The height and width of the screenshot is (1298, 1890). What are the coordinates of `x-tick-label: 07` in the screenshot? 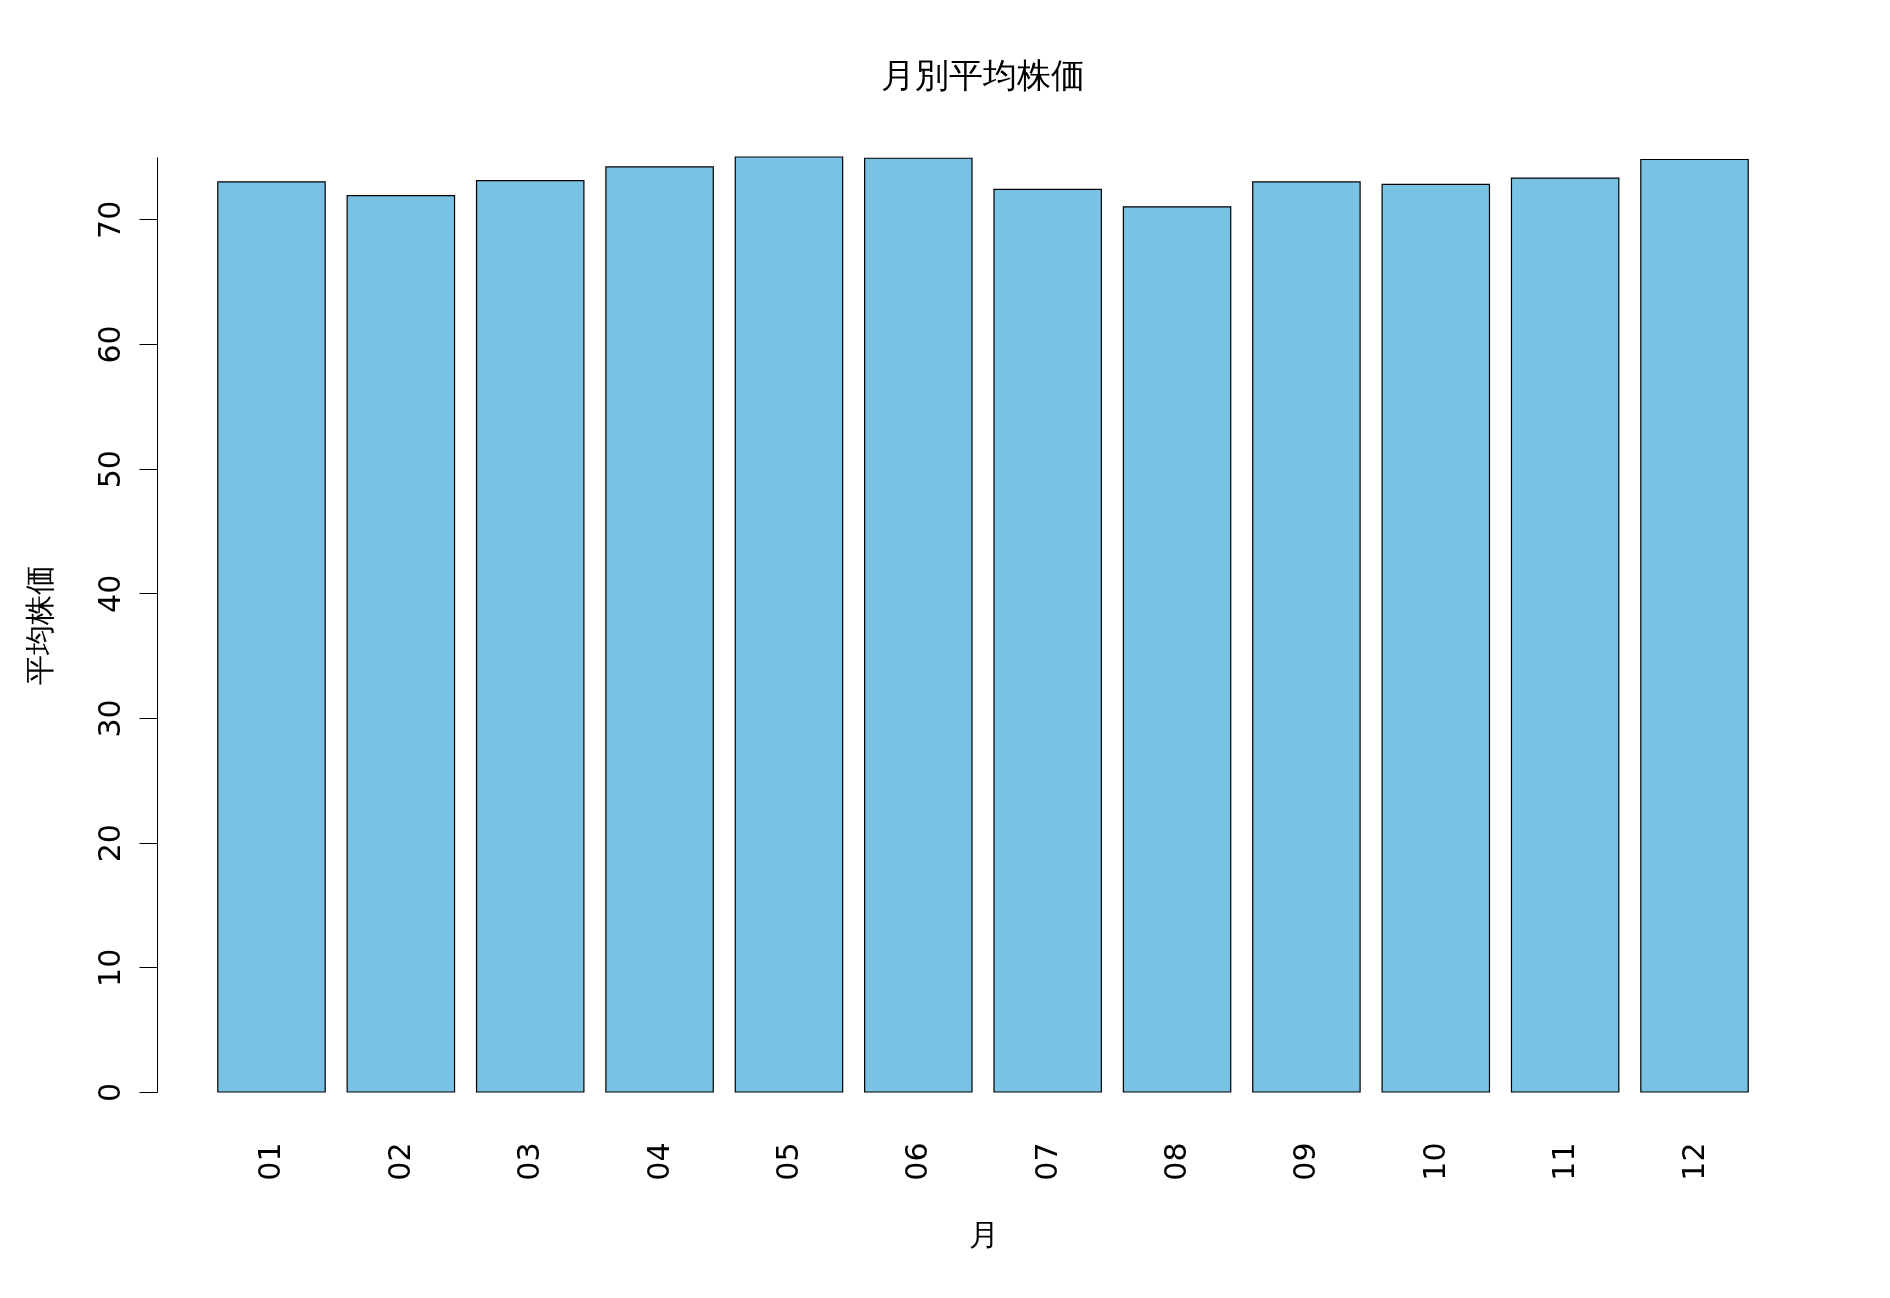 It's located at (1046, 1161).